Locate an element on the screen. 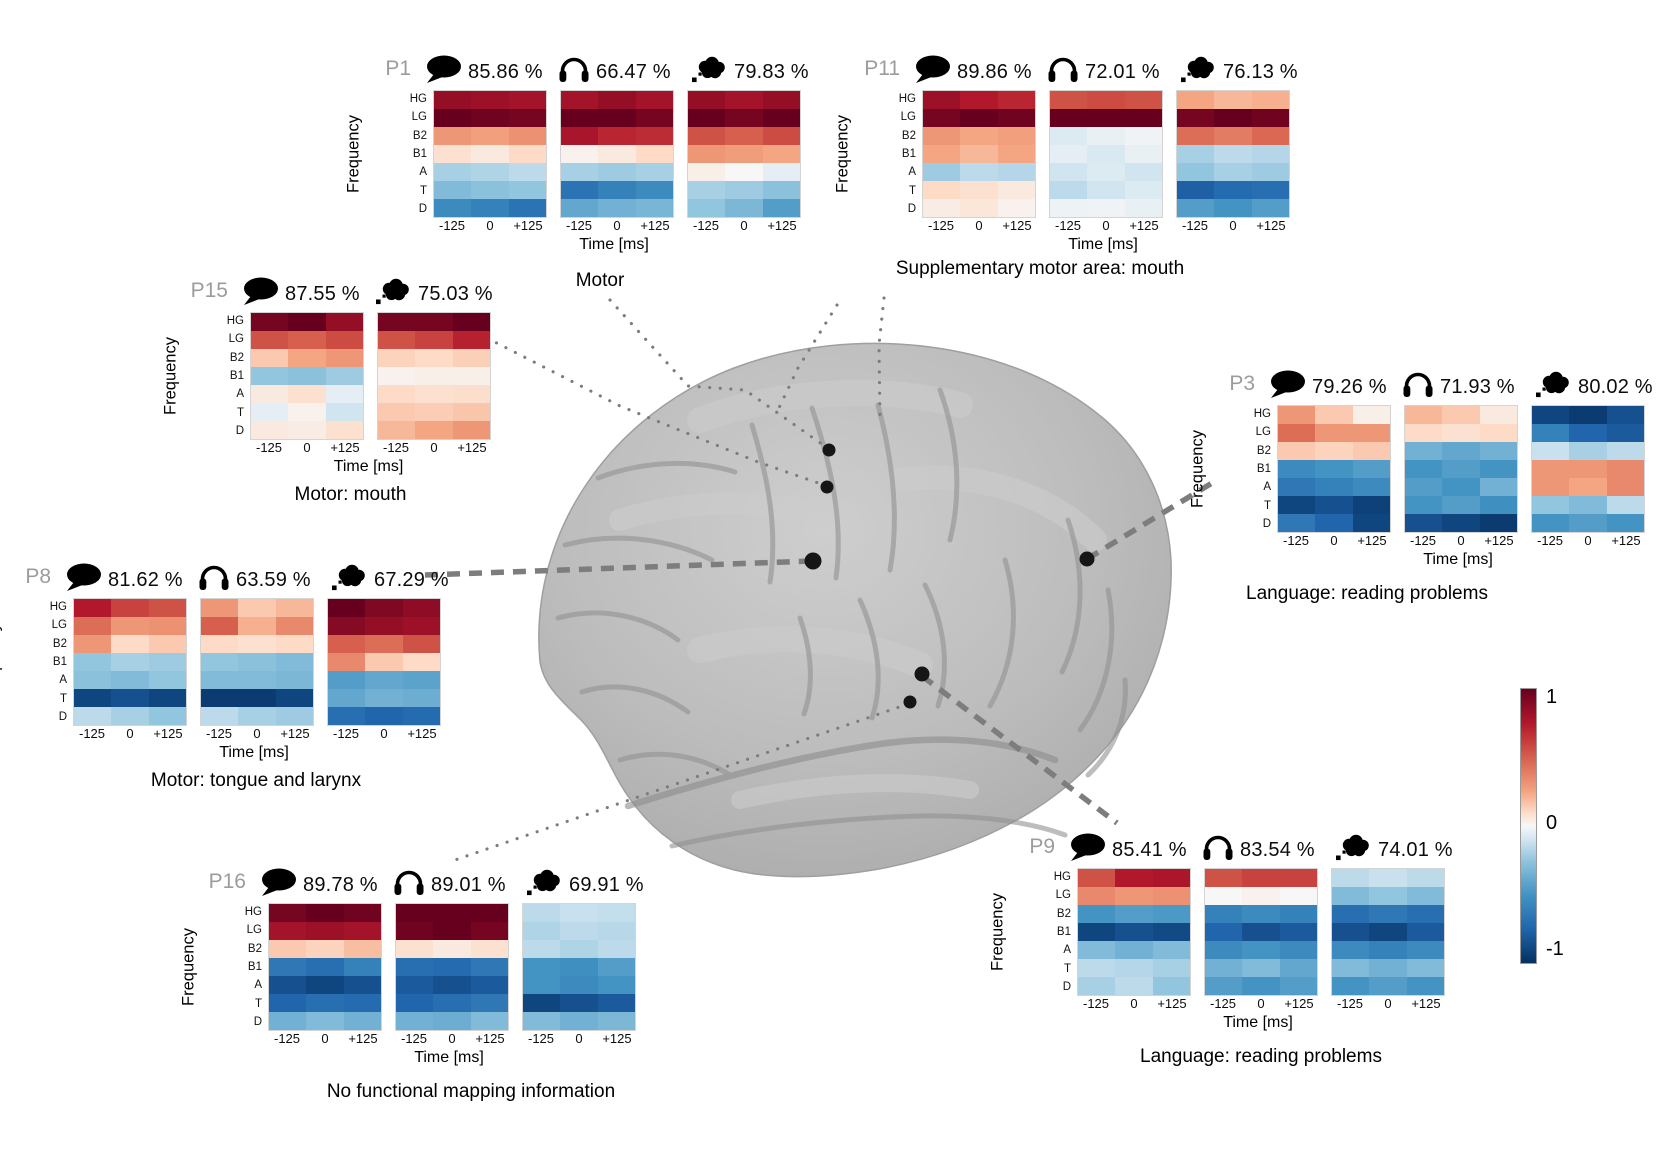  time-ticks-row: -125 0 +125 -125 0 +125 is located at coordinates (372, 449).